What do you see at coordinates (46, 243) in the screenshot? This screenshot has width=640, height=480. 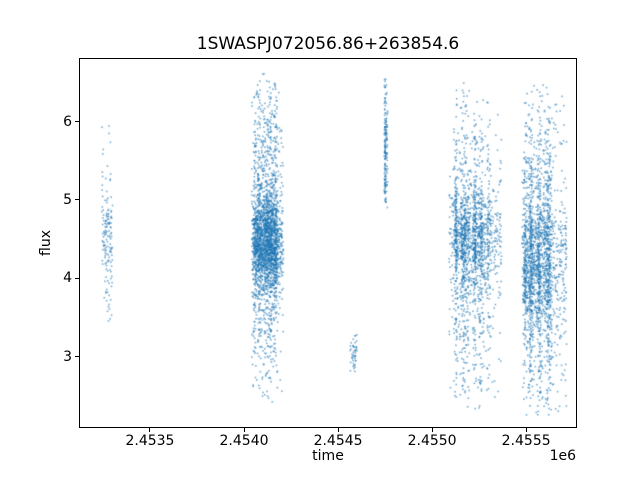 I see `y-axis-label: flux` at bounding box center [46, 243].